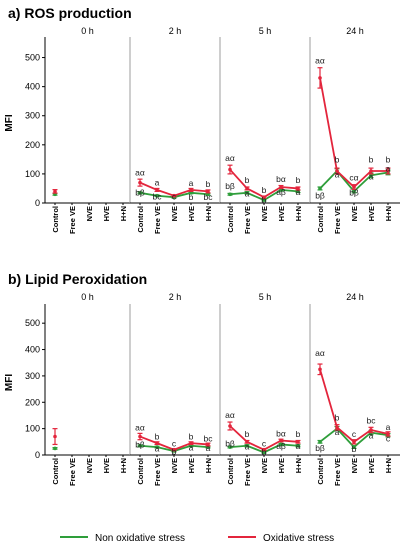 The image size is (402, 550). Describe the element at coordinates (175, 297) in the screenshot. I see `panel-header: 2 h` at that location.